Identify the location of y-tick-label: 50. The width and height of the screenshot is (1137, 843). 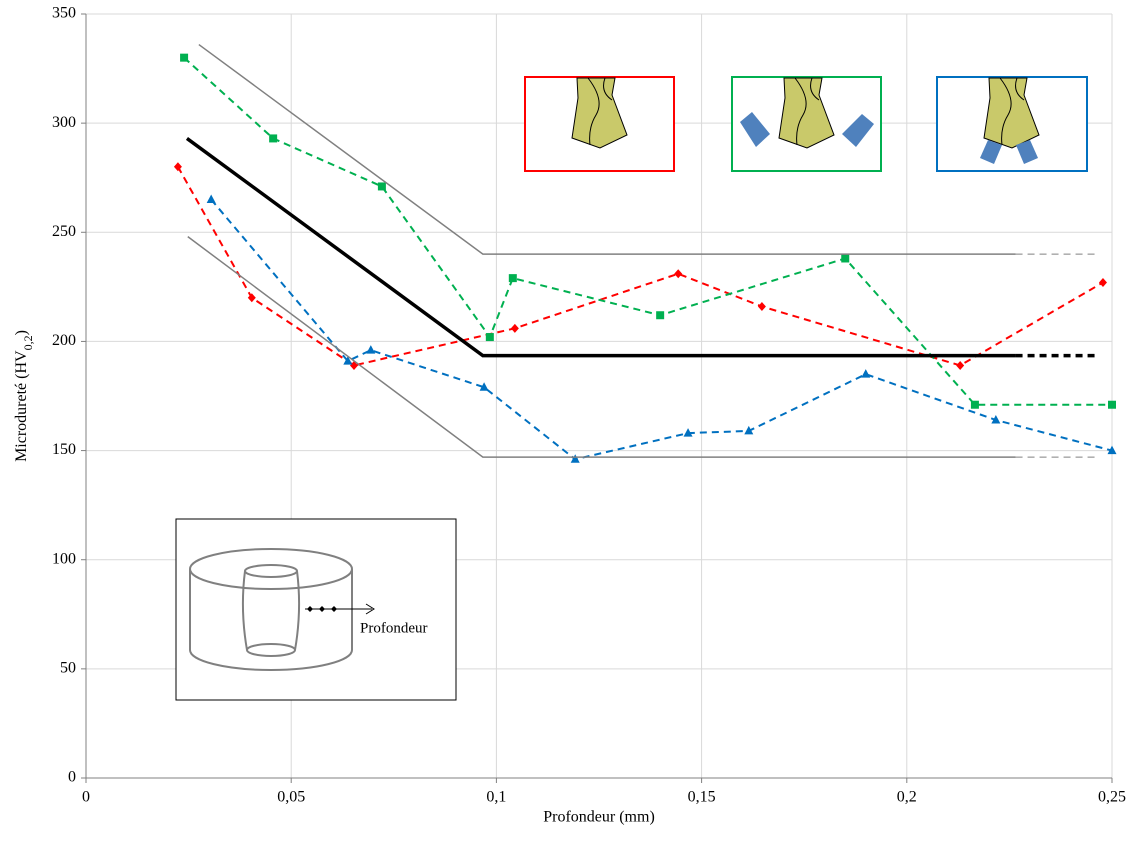
(68, 668).